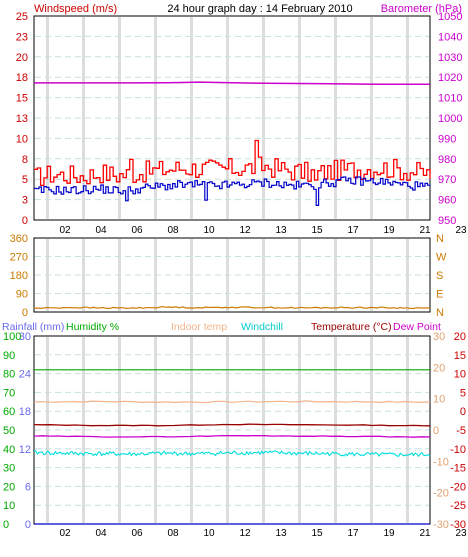 The image size is (468, 557). What do you see at coordinates (25, 337) in the screenshot?
I see `rainfall-tick-label-5: 30` at bounding box center [25, 337].